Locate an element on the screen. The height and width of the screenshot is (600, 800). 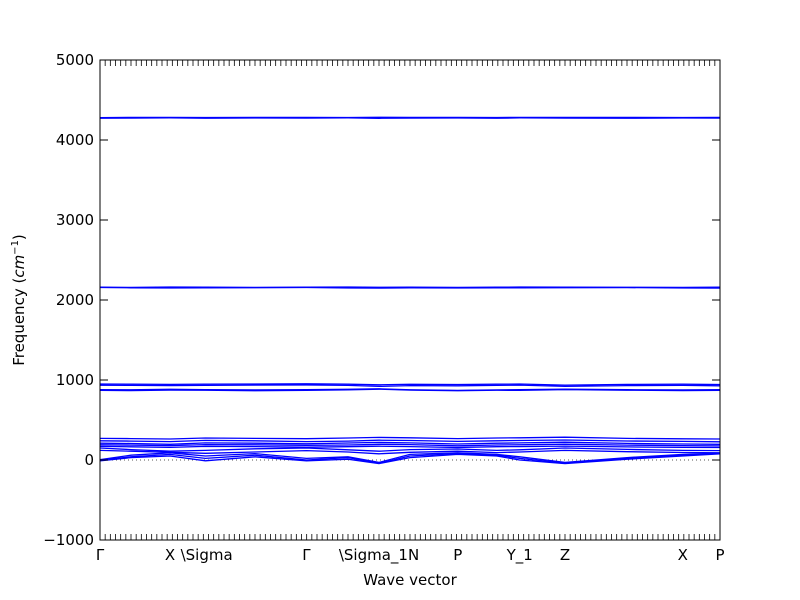
y-tick-label: 4000 is located at coordinates (75, 140).